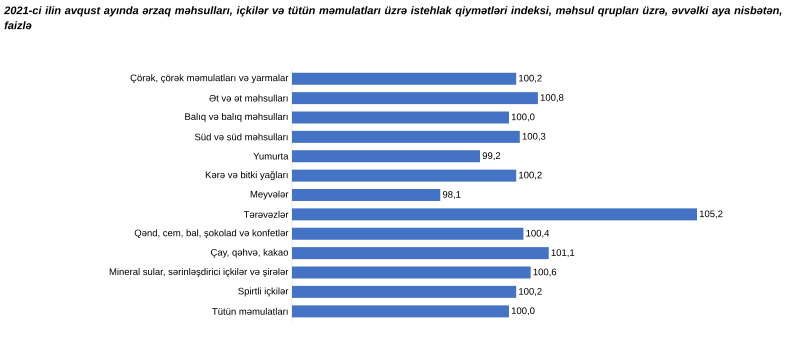 This screenshot has height=339, width=800. What do you see at coordinates (248, 98) in the screenshot?
I see `y-tick-label: Ət və ət məhsulları` at bounding box center [248, 98].